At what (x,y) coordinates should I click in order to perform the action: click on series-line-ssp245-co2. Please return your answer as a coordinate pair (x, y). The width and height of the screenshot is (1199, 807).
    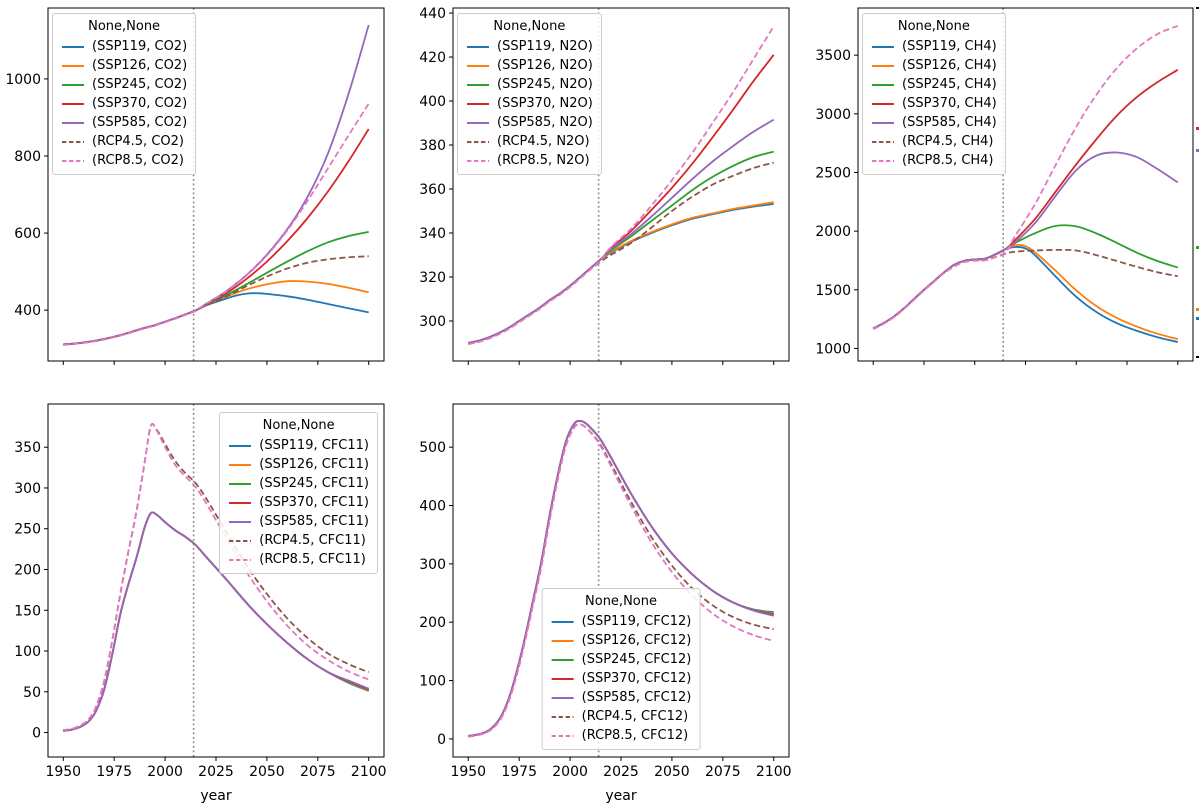
    Looking at the image, I should click on (216, 288).